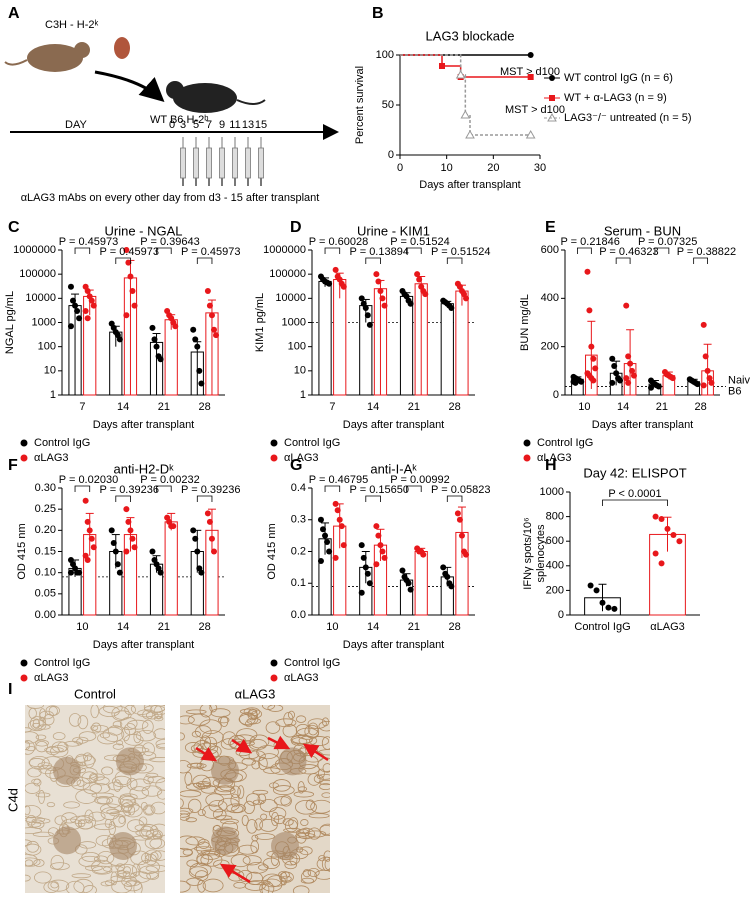 The width and height of the screenshot is (750, 900). What do you see at coordinates (129, 252) in the screenshot?
I see `p-value: P = 0.45973` at bounding box center [129, 252].